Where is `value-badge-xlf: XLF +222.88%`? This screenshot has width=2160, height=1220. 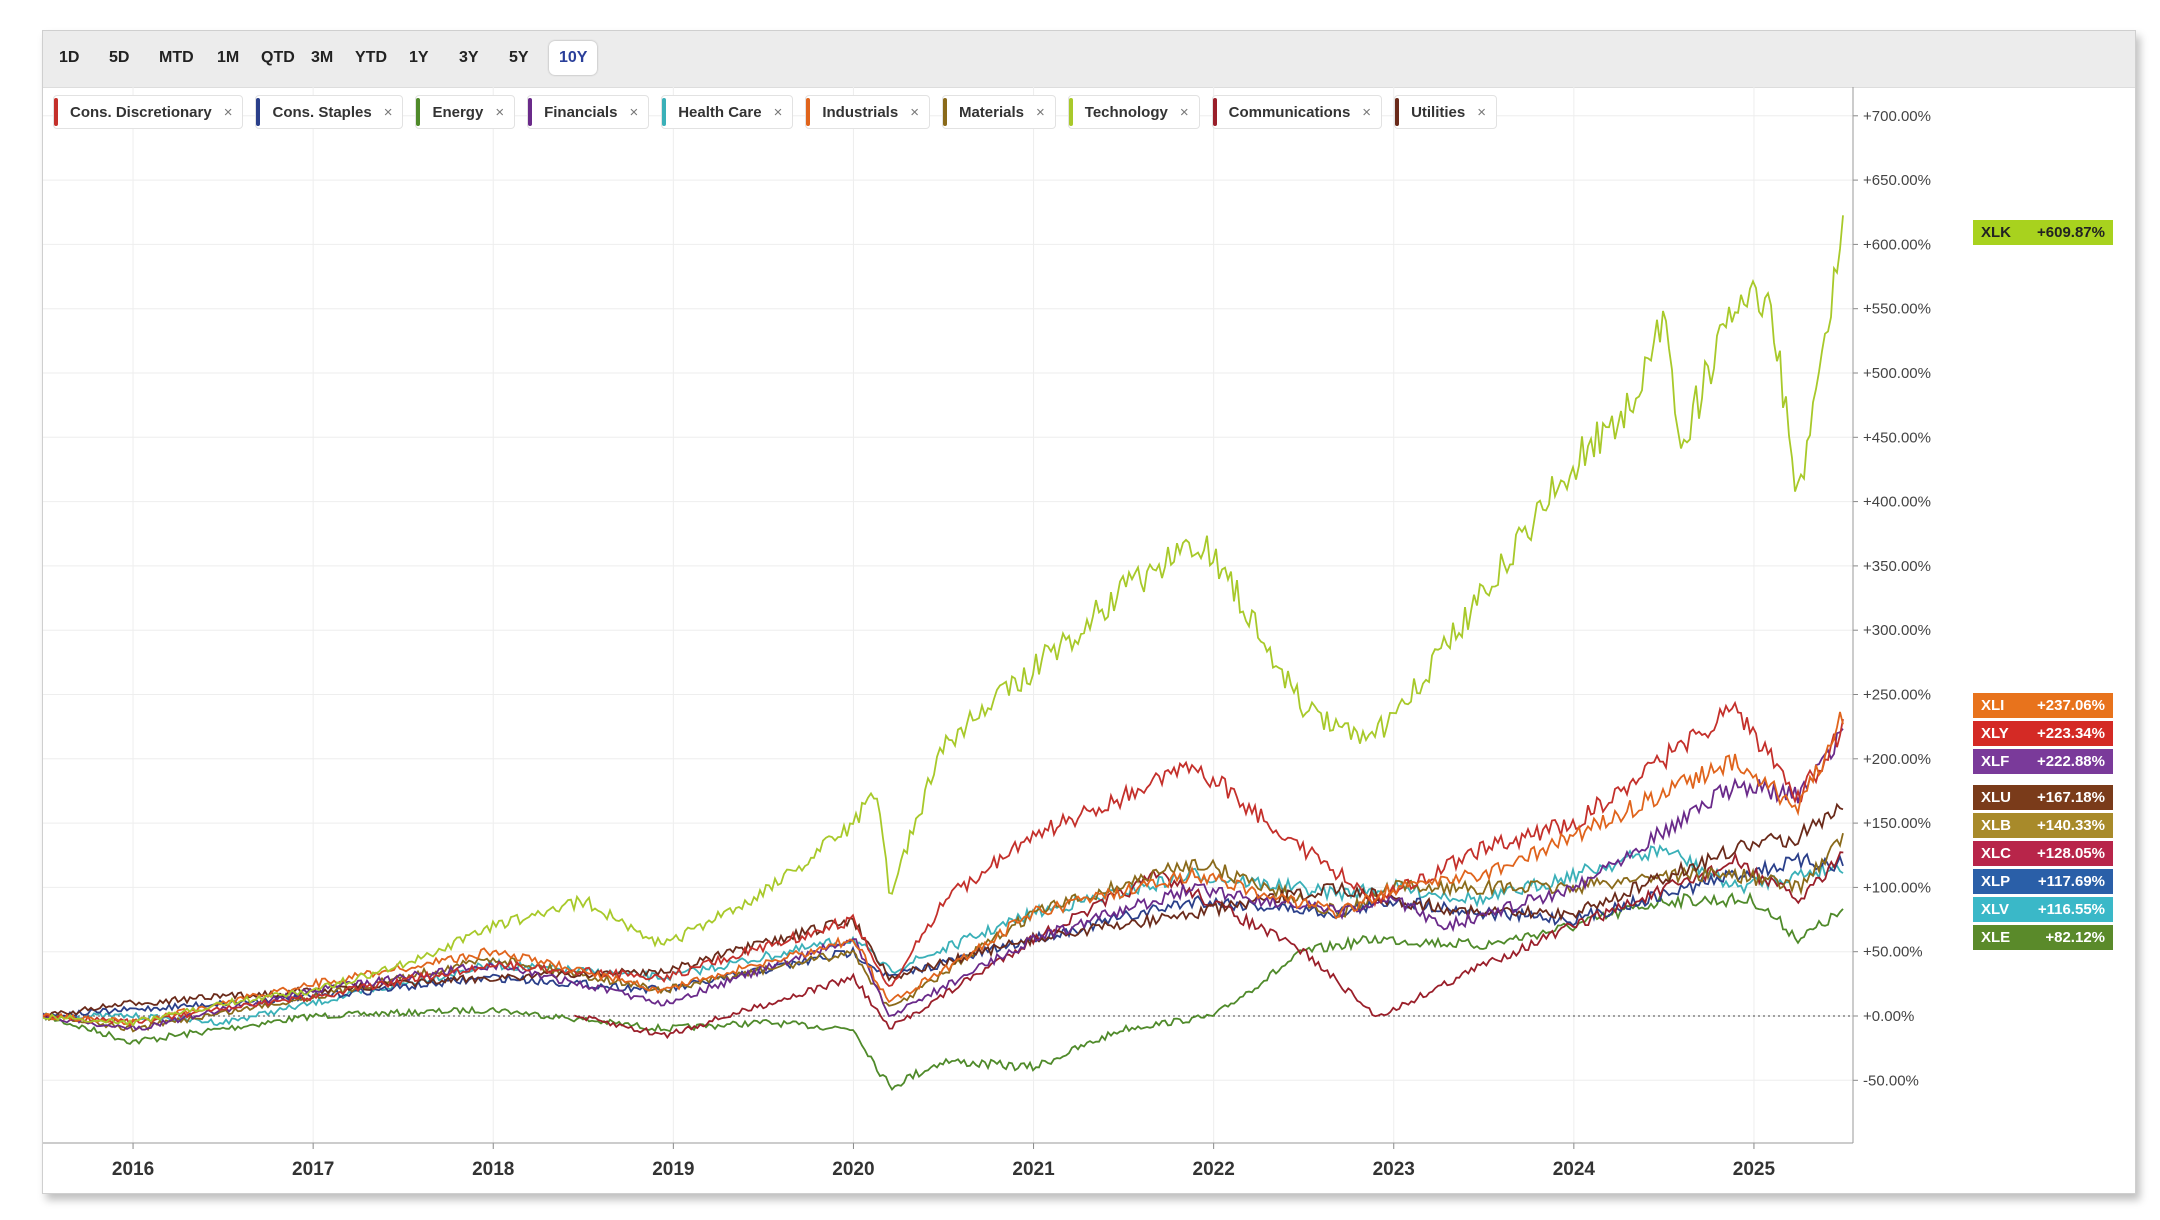 value-badge-xlf: XLF +222.88% is located at coordinates (2043, 761).